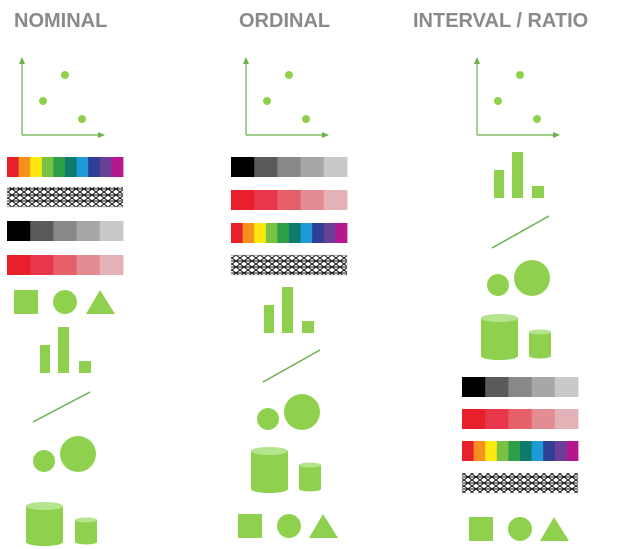  I want to click on heading-interval-ratio: INTERVAL / RATIO, so click(501, 21).